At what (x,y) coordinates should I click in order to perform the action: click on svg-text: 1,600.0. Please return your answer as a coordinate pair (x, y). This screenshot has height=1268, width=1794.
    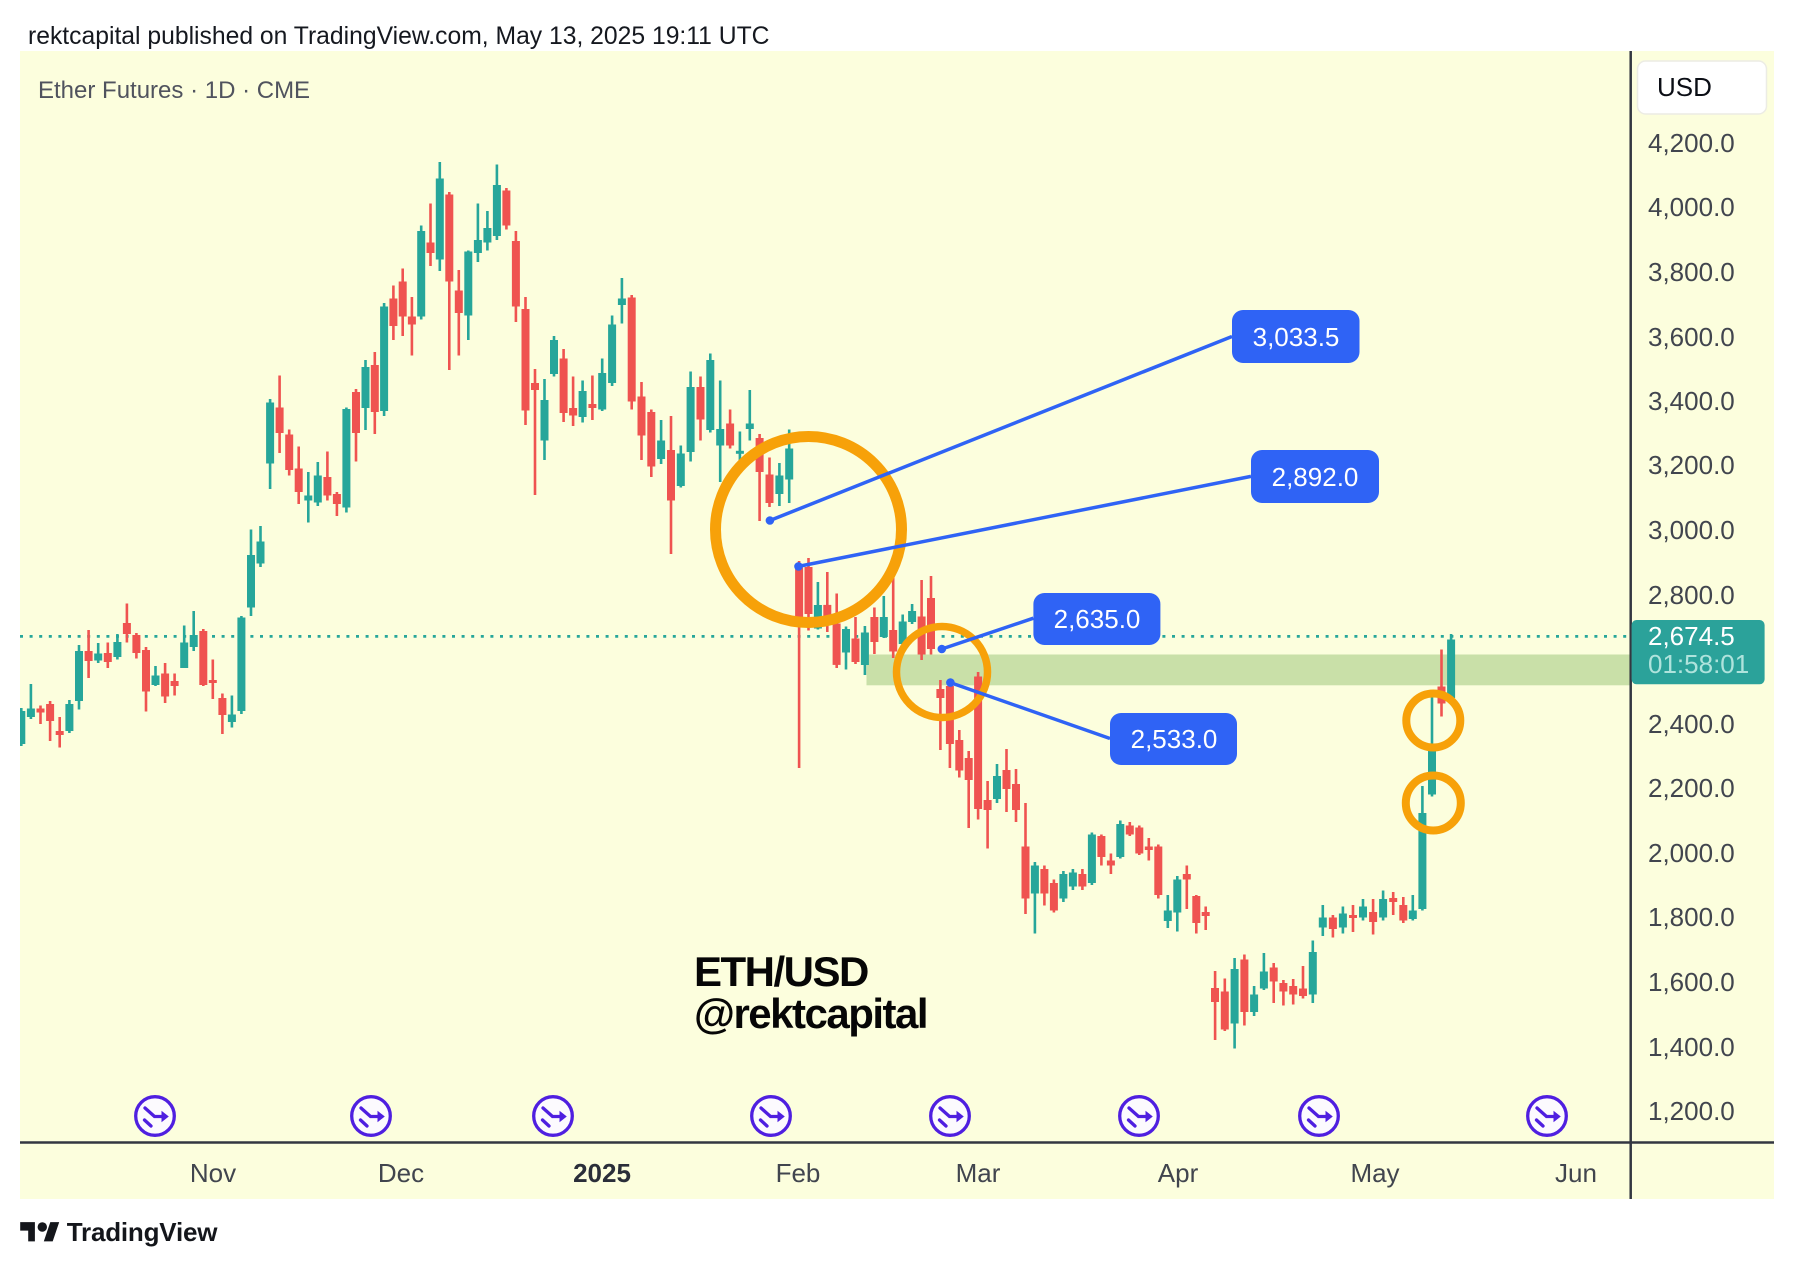
    Looking at the image, I should click on (1691, 982).